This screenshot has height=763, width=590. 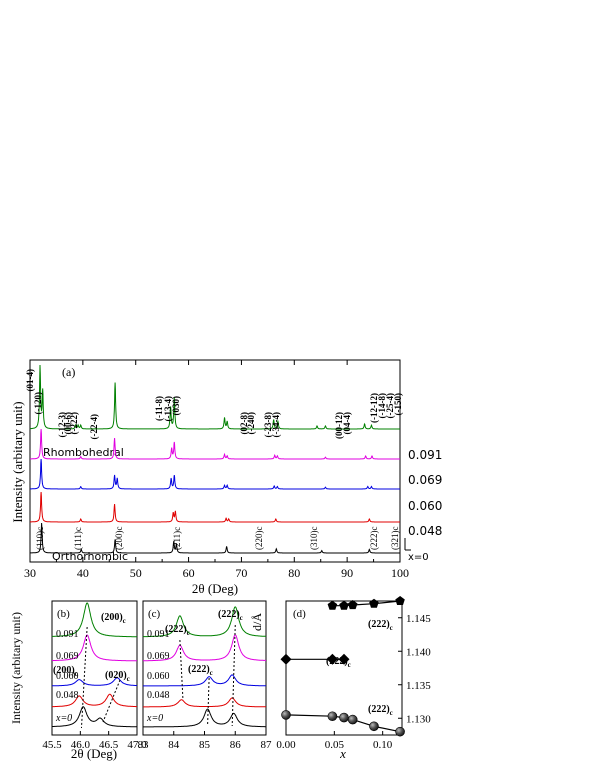 What do you see at coordinates (158, 634) in the screenshot?
I see `panel-c-series-label: 0.091` at bounding box center [158, 634].